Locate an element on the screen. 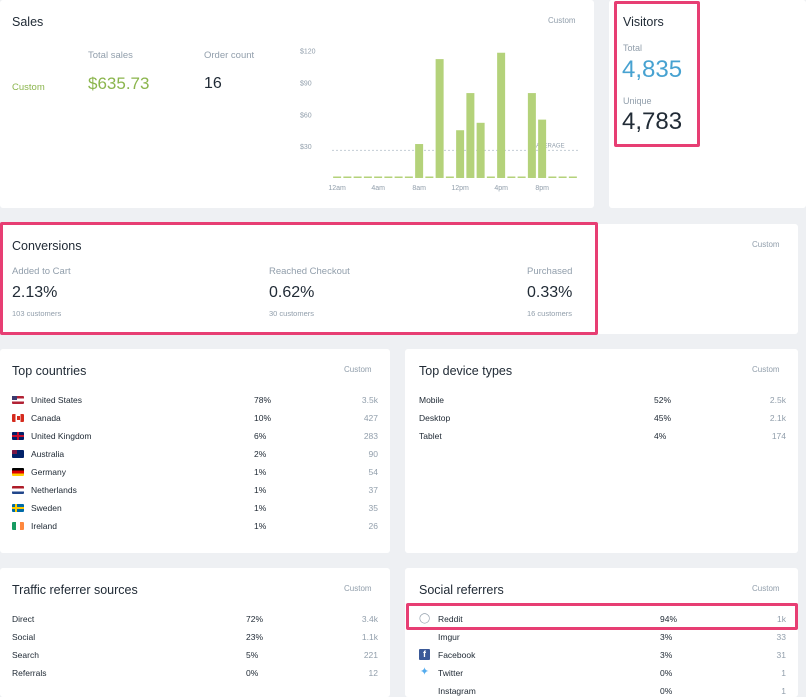  social-date-range-link: Custom is located at coordinates (766, 588).